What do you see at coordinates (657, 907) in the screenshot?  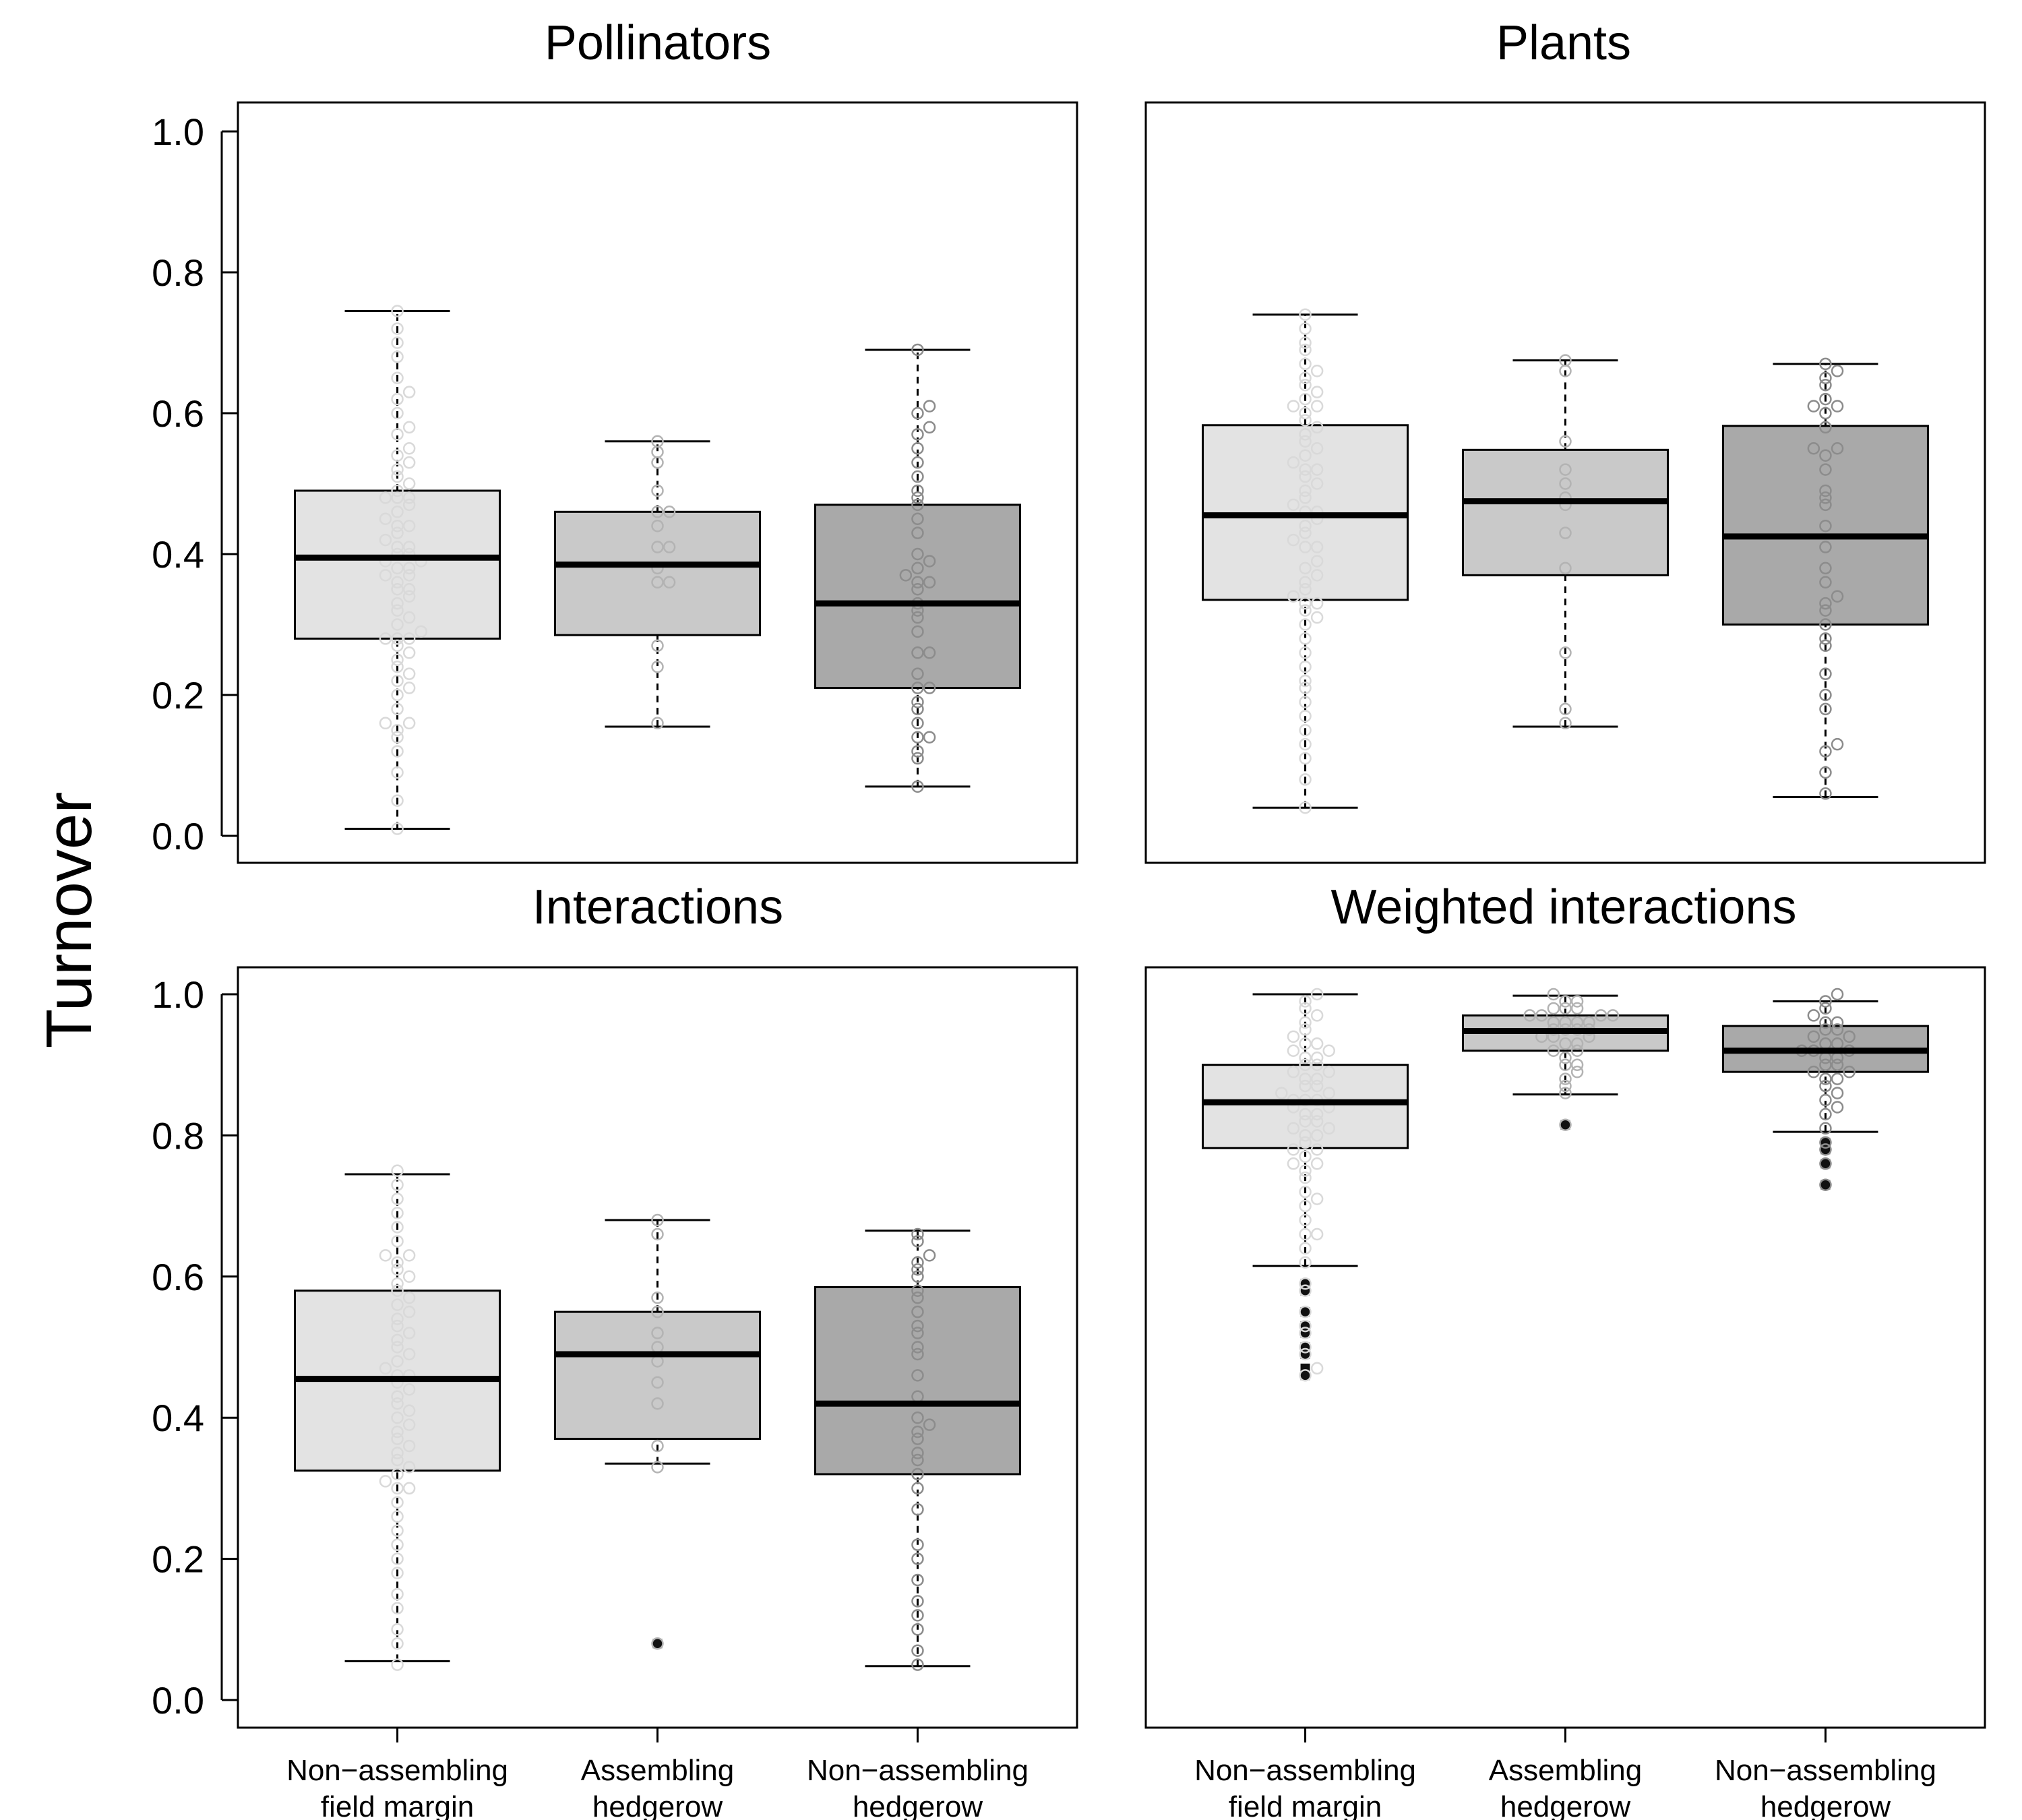 I see `panel-title: Interactions` at bounding box center [657, 907].